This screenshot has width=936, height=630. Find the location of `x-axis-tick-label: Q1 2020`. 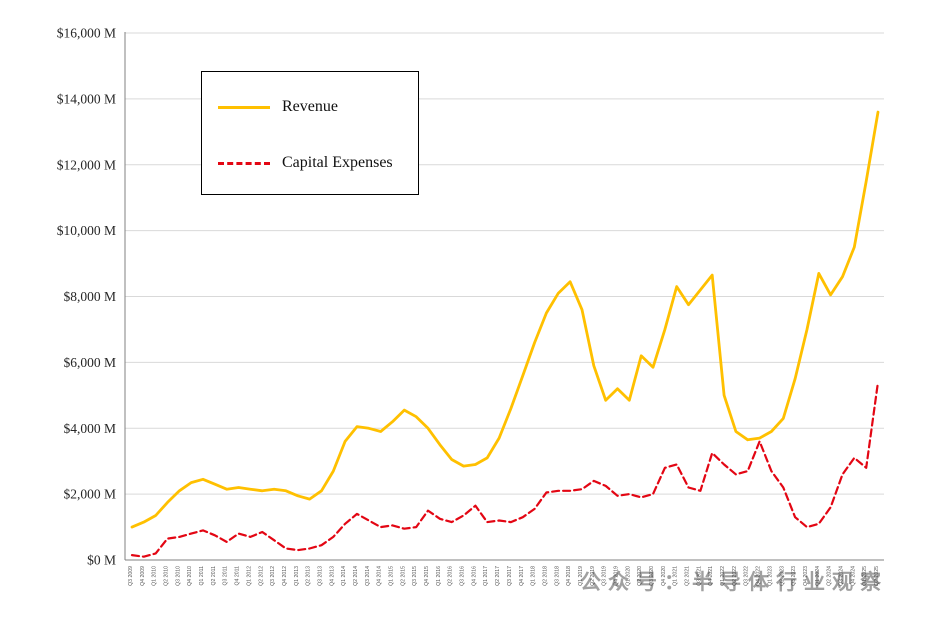

x-axis-tick-label: Q1 2020 is located at coordinates (628, 576).